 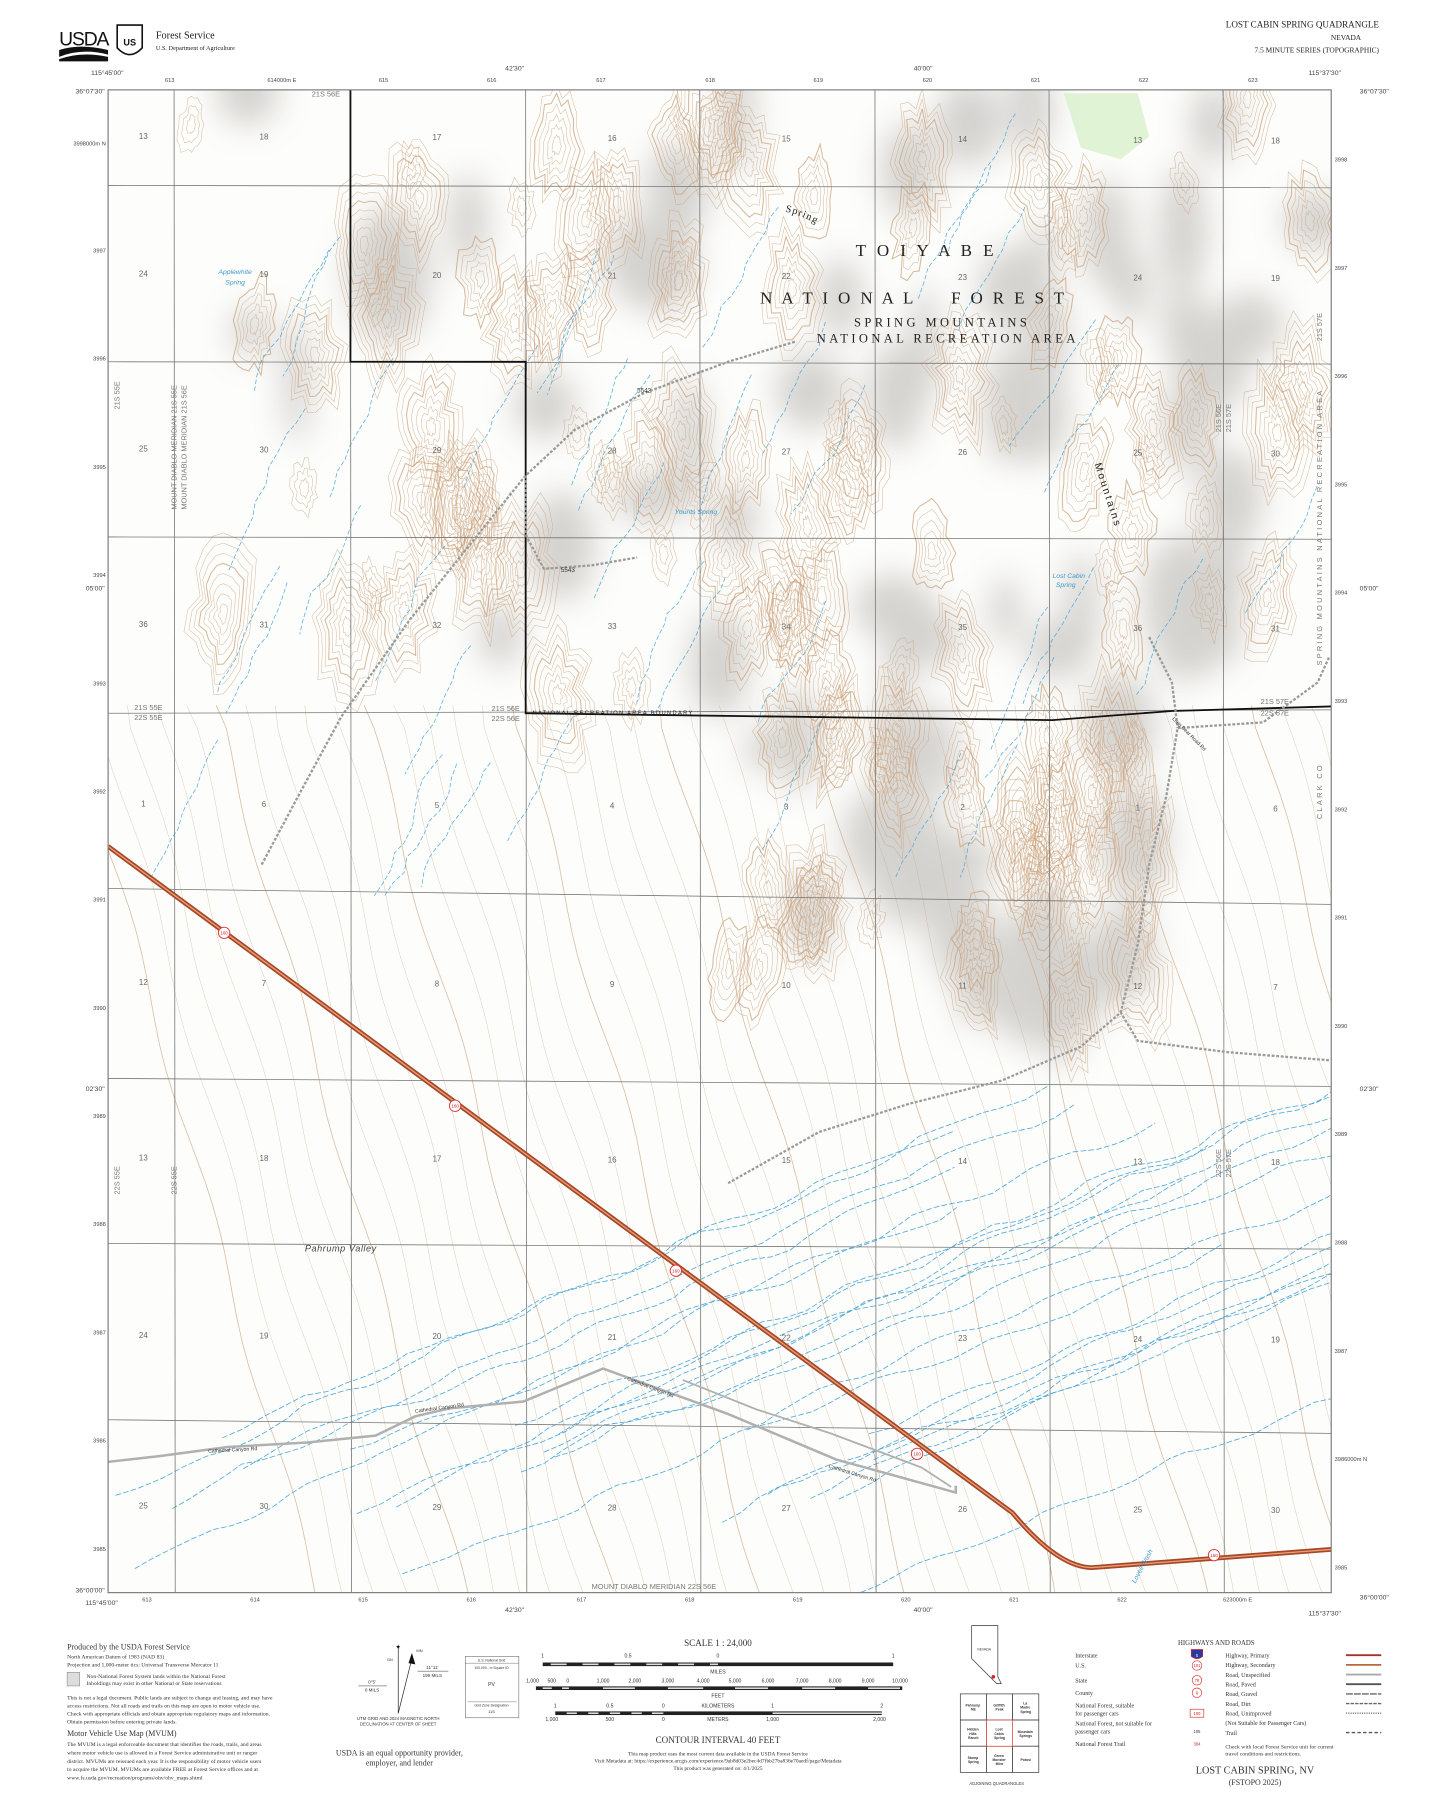 I want to click on northing-label: 3997, so click(x=1341, y=269).